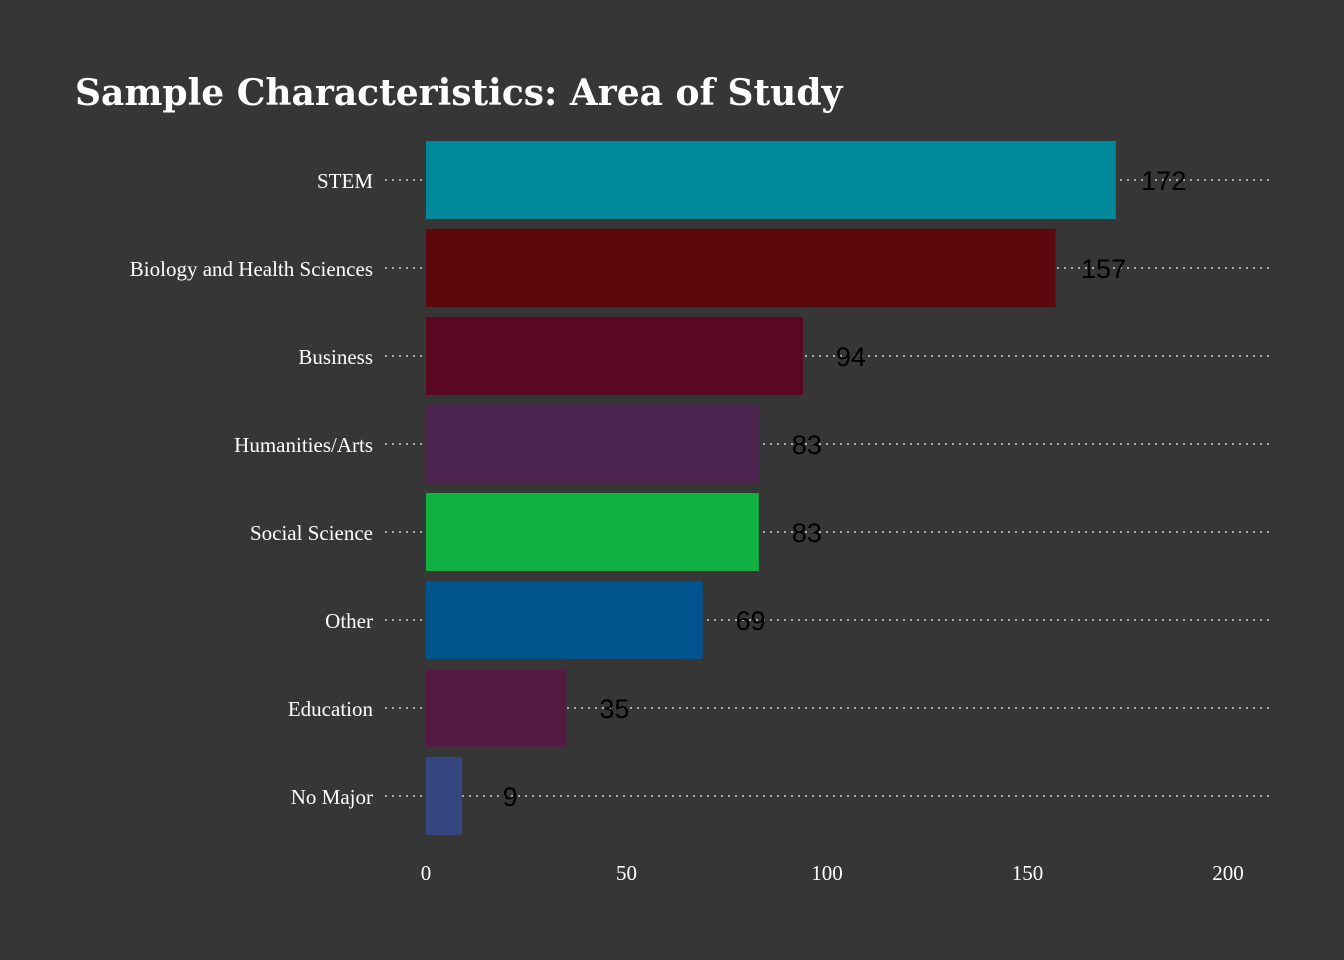 The width and height of the screenshot is (1344, 960). What do you see at coordinates (1028, 873) in the screenshot?
I see `x-tick-label: 150` at bounding box center [1028, 873].